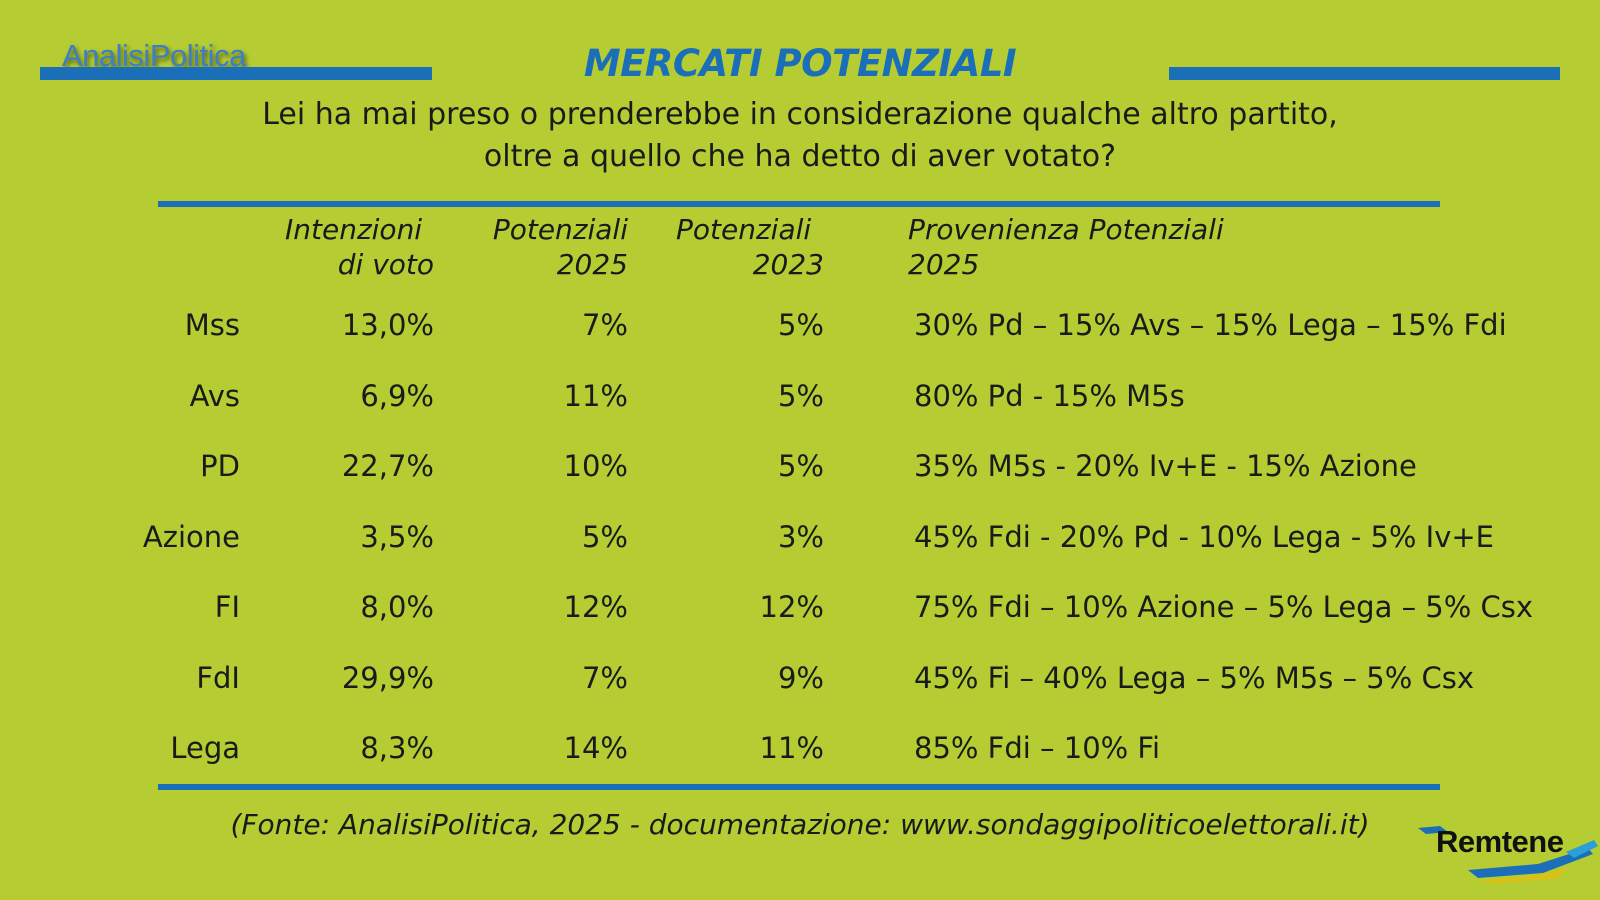  Describe the element at coordinates (1364, 73) in the screenshot. I see `title-rule-right` at that location.